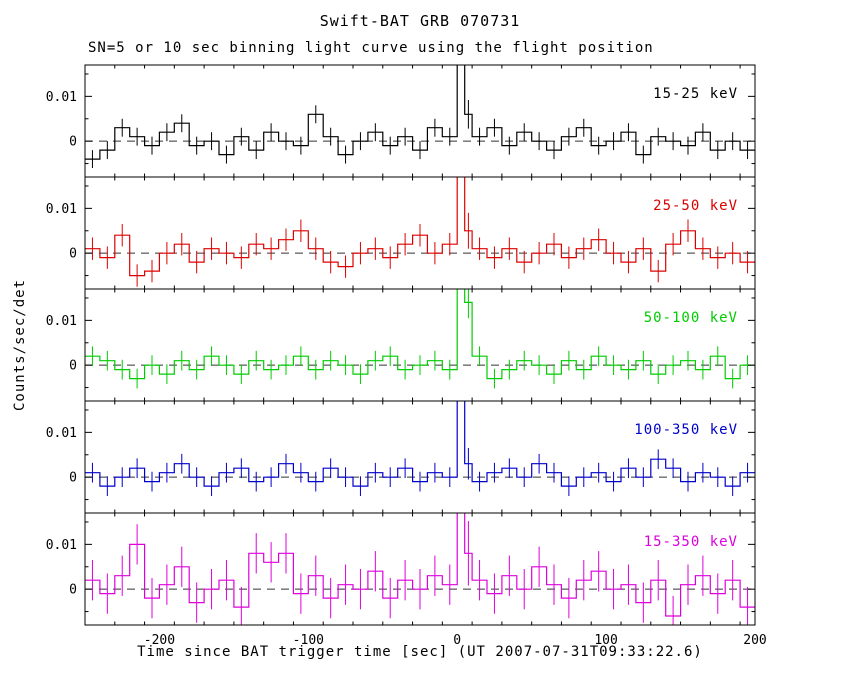 The height and width of the screenshot is (680, 850). I want to click on page-title: Swift-BAT GRB 070731, so click(420, 21).